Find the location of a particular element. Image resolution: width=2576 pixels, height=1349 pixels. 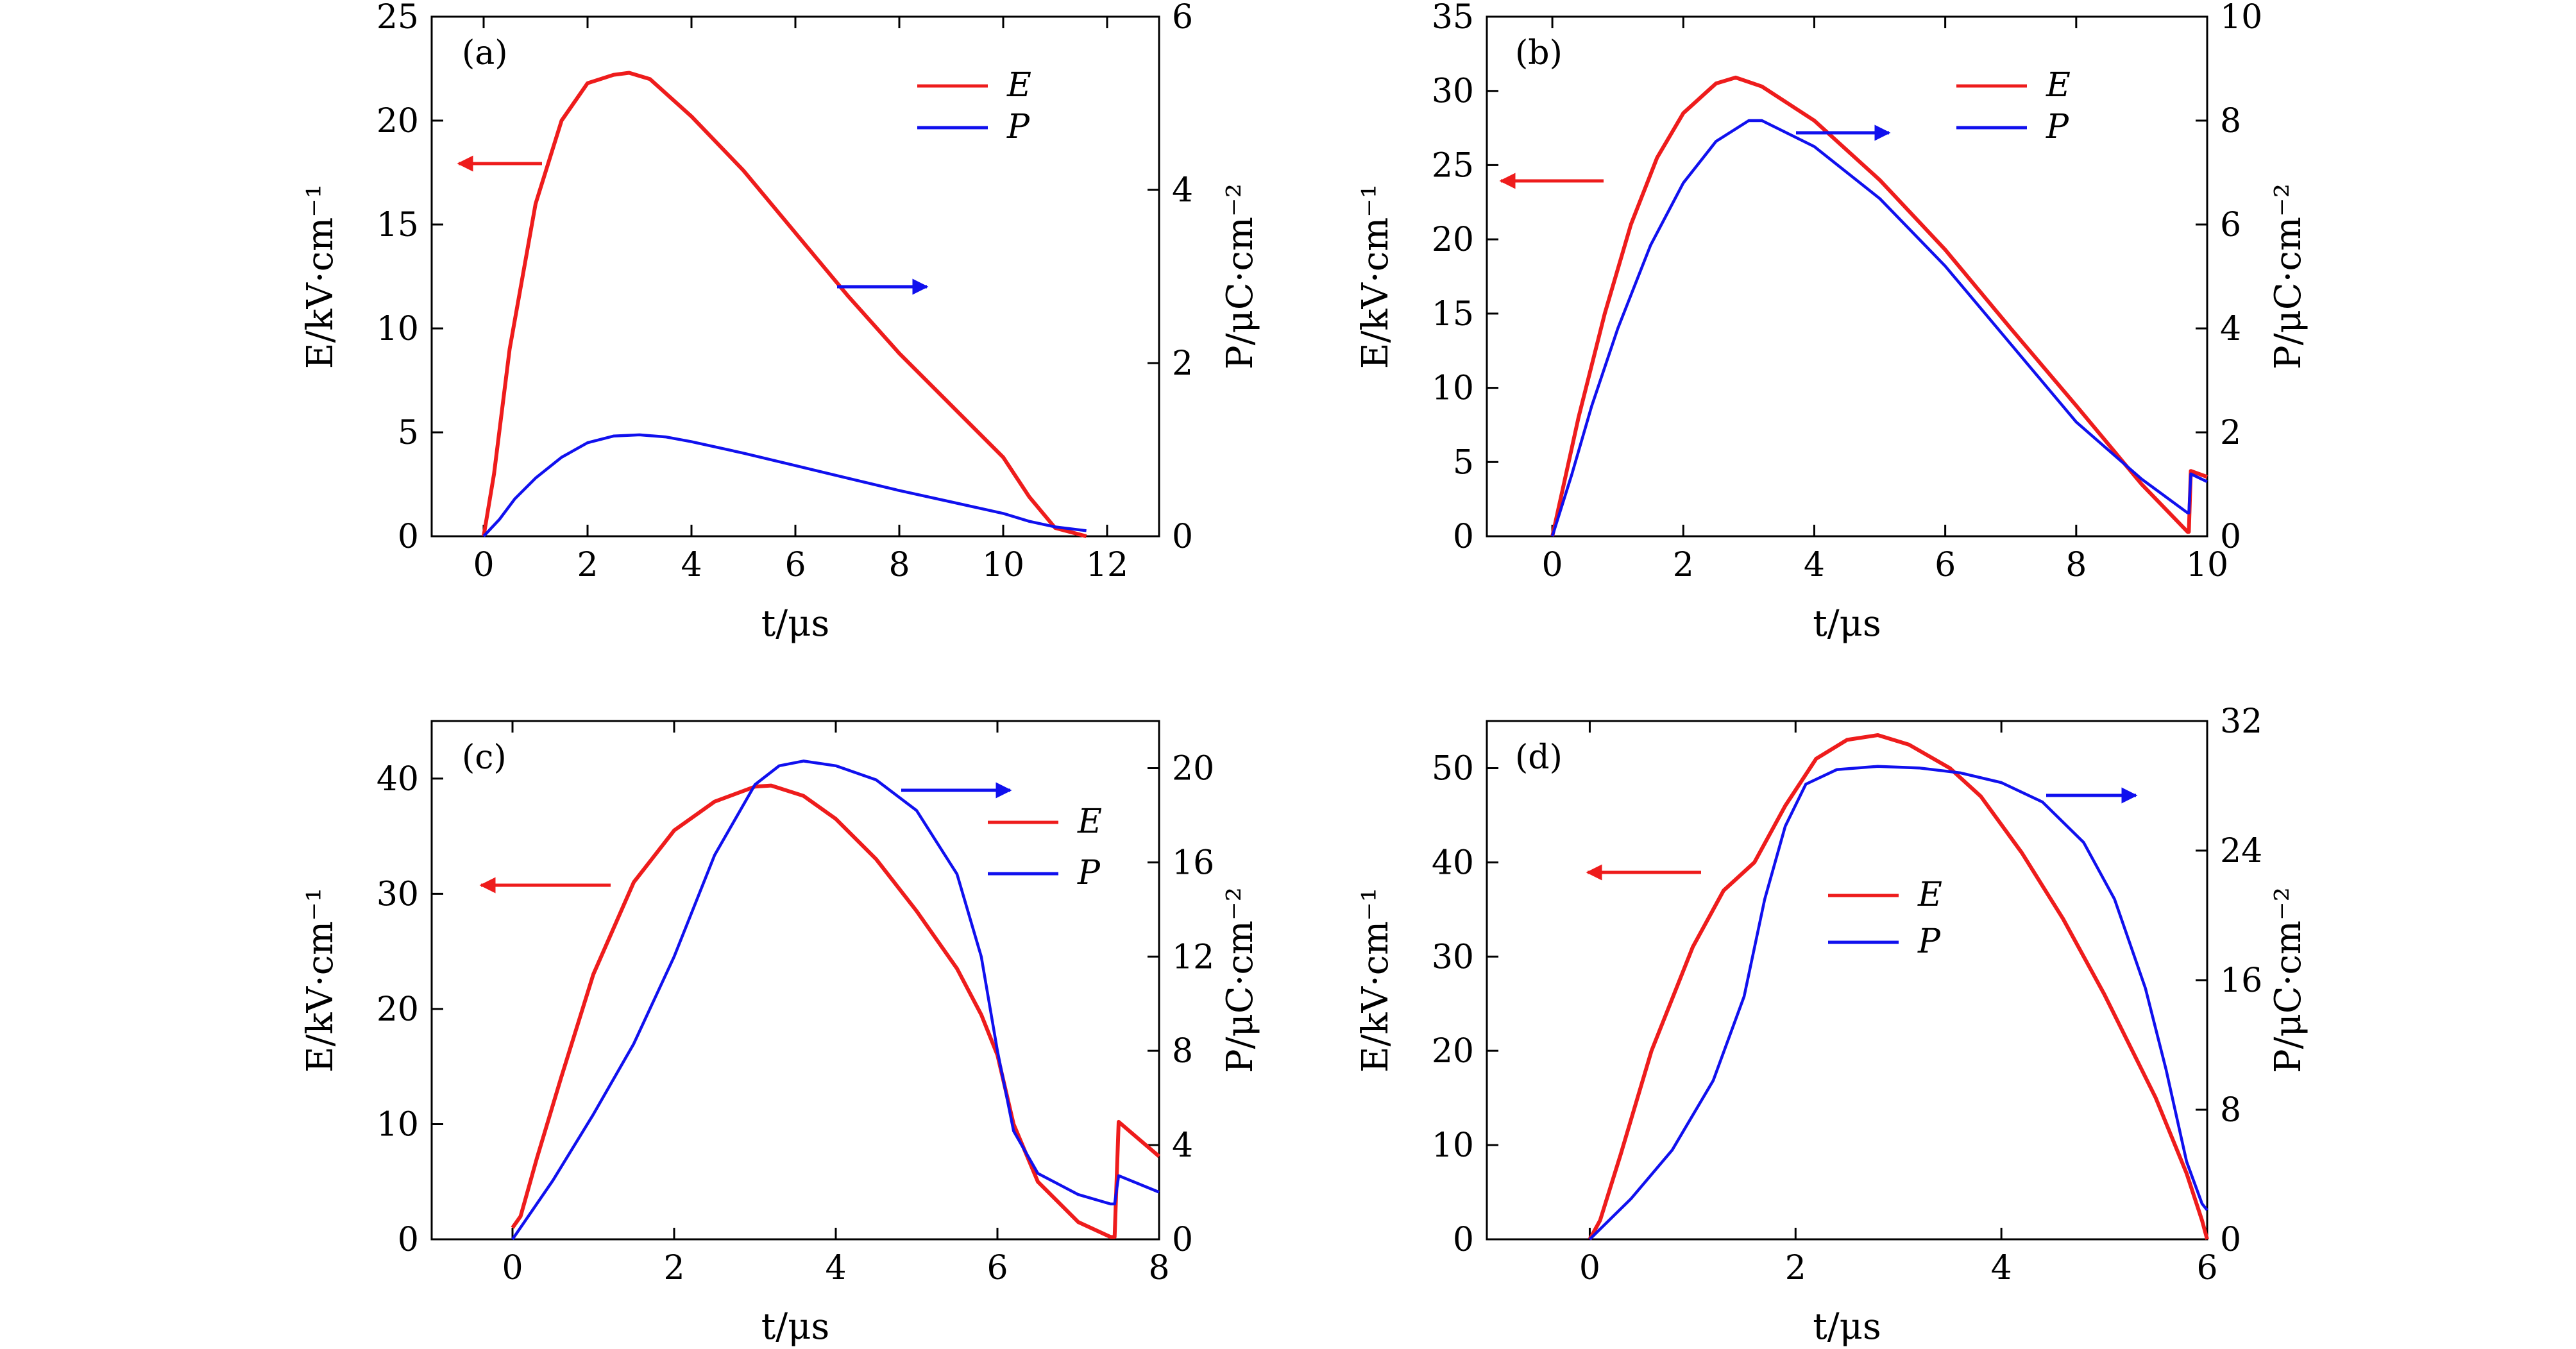

y-right-tick-label: 10 is located at coordinates (2241, 18).